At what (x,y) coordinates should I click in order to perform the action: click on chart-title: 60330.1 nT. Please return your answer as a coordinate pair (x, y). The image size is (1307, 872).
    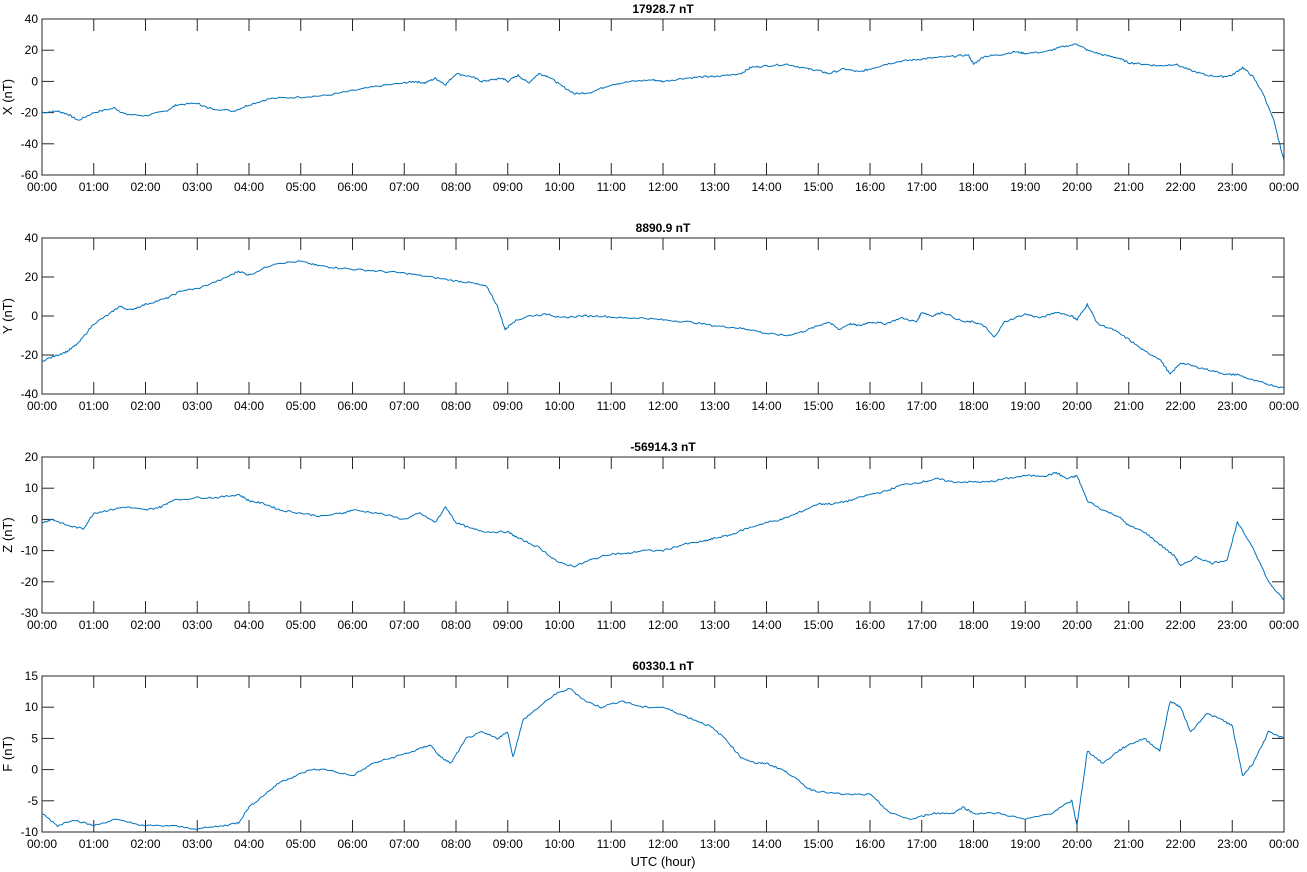
    Looking at the image, I should click on (663, 666).